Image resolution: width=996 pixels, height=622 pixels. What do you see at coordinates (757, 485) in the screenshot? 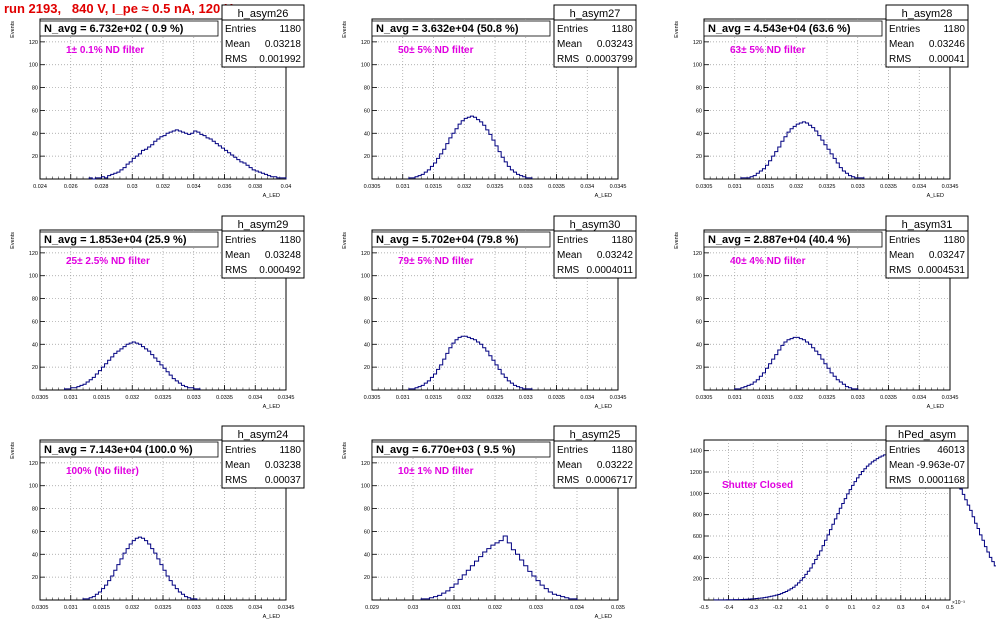
I see `filter-annotation: Shutter Closed` at bounding box center [757, 485].